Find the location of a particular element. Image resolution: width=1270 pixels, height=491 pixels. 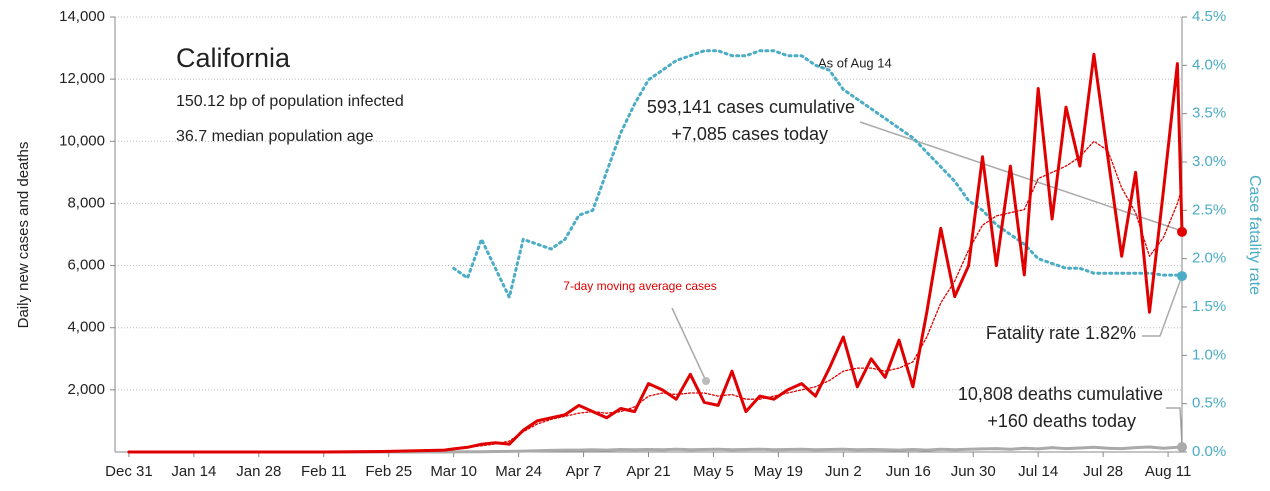

x-tick-label: Mar 10 is located at coordinates (453, 471).